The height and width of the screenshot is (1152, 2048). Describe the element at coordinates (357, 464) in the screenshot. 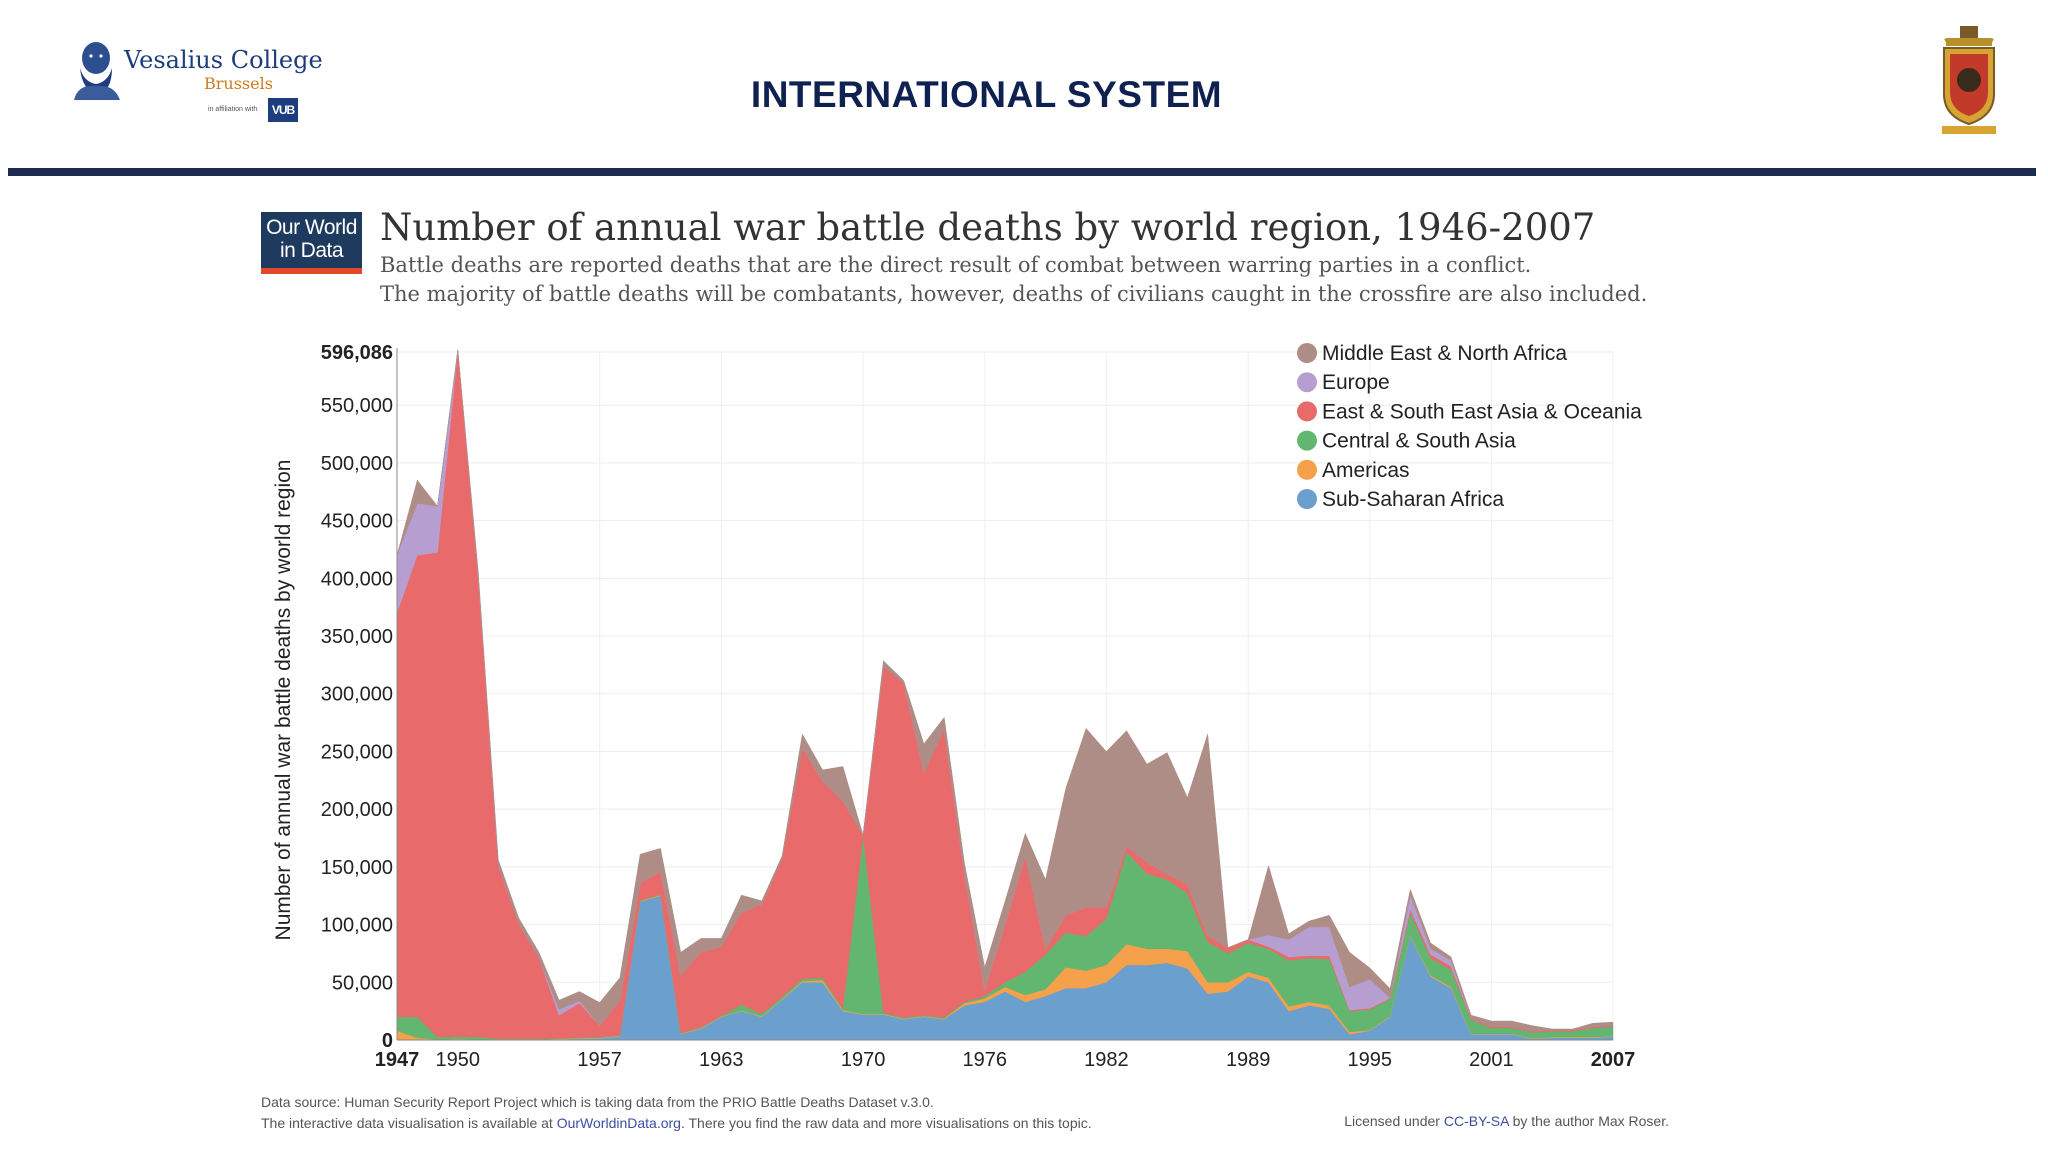

I see `y-tick-label: 500,000` at that location.